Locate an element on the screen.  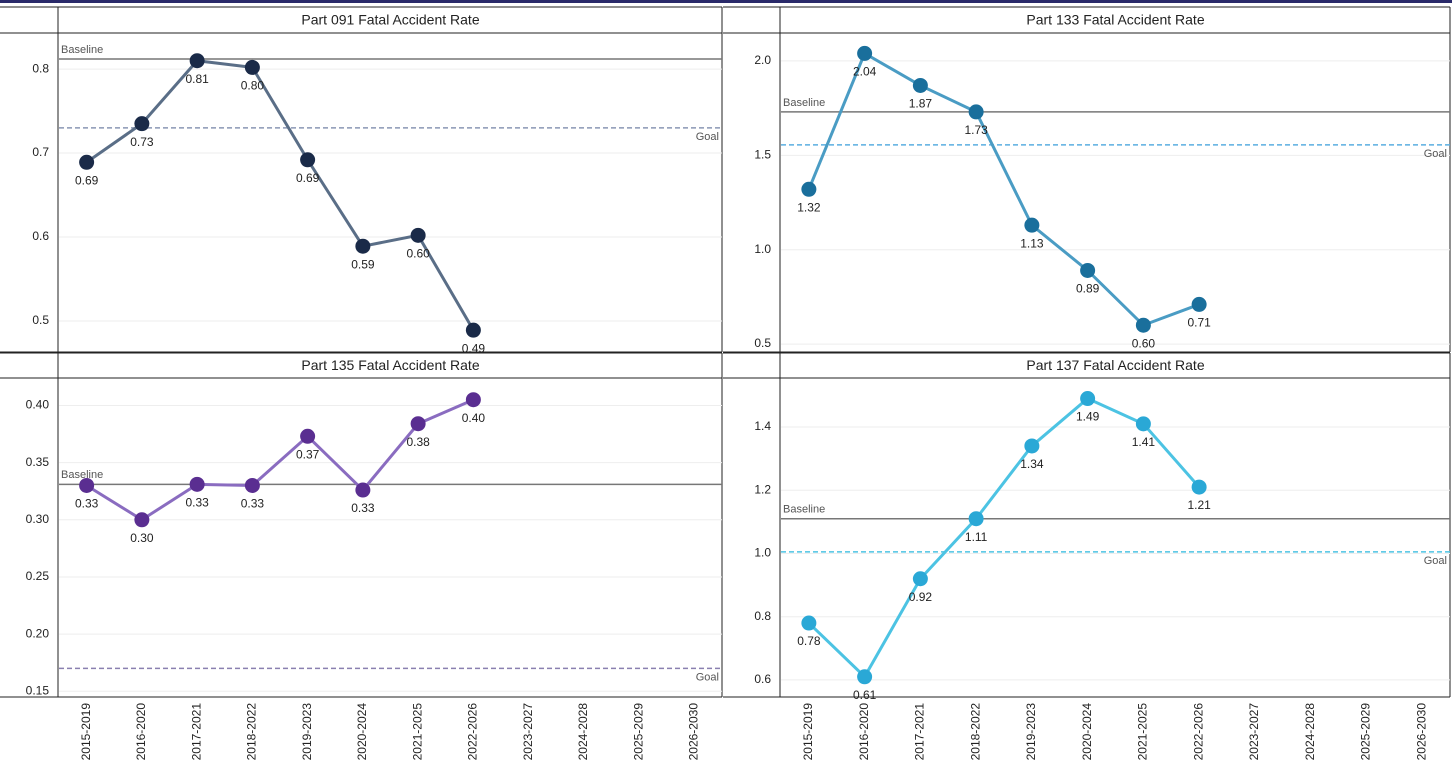
x-tick-label: 2016-2020 is located at coordinates (864, 732).